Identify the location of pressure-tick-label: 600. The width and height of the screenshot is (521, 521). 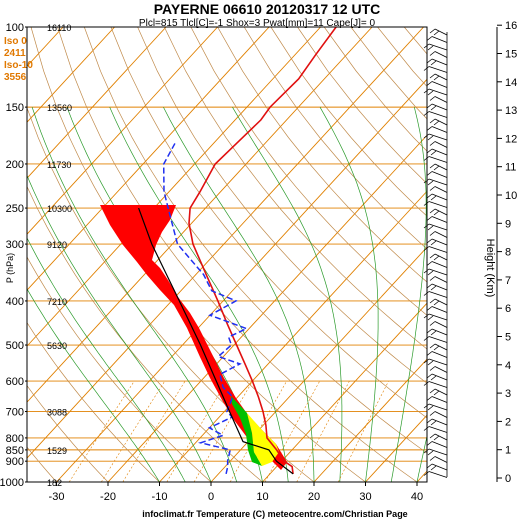
(15, 382).